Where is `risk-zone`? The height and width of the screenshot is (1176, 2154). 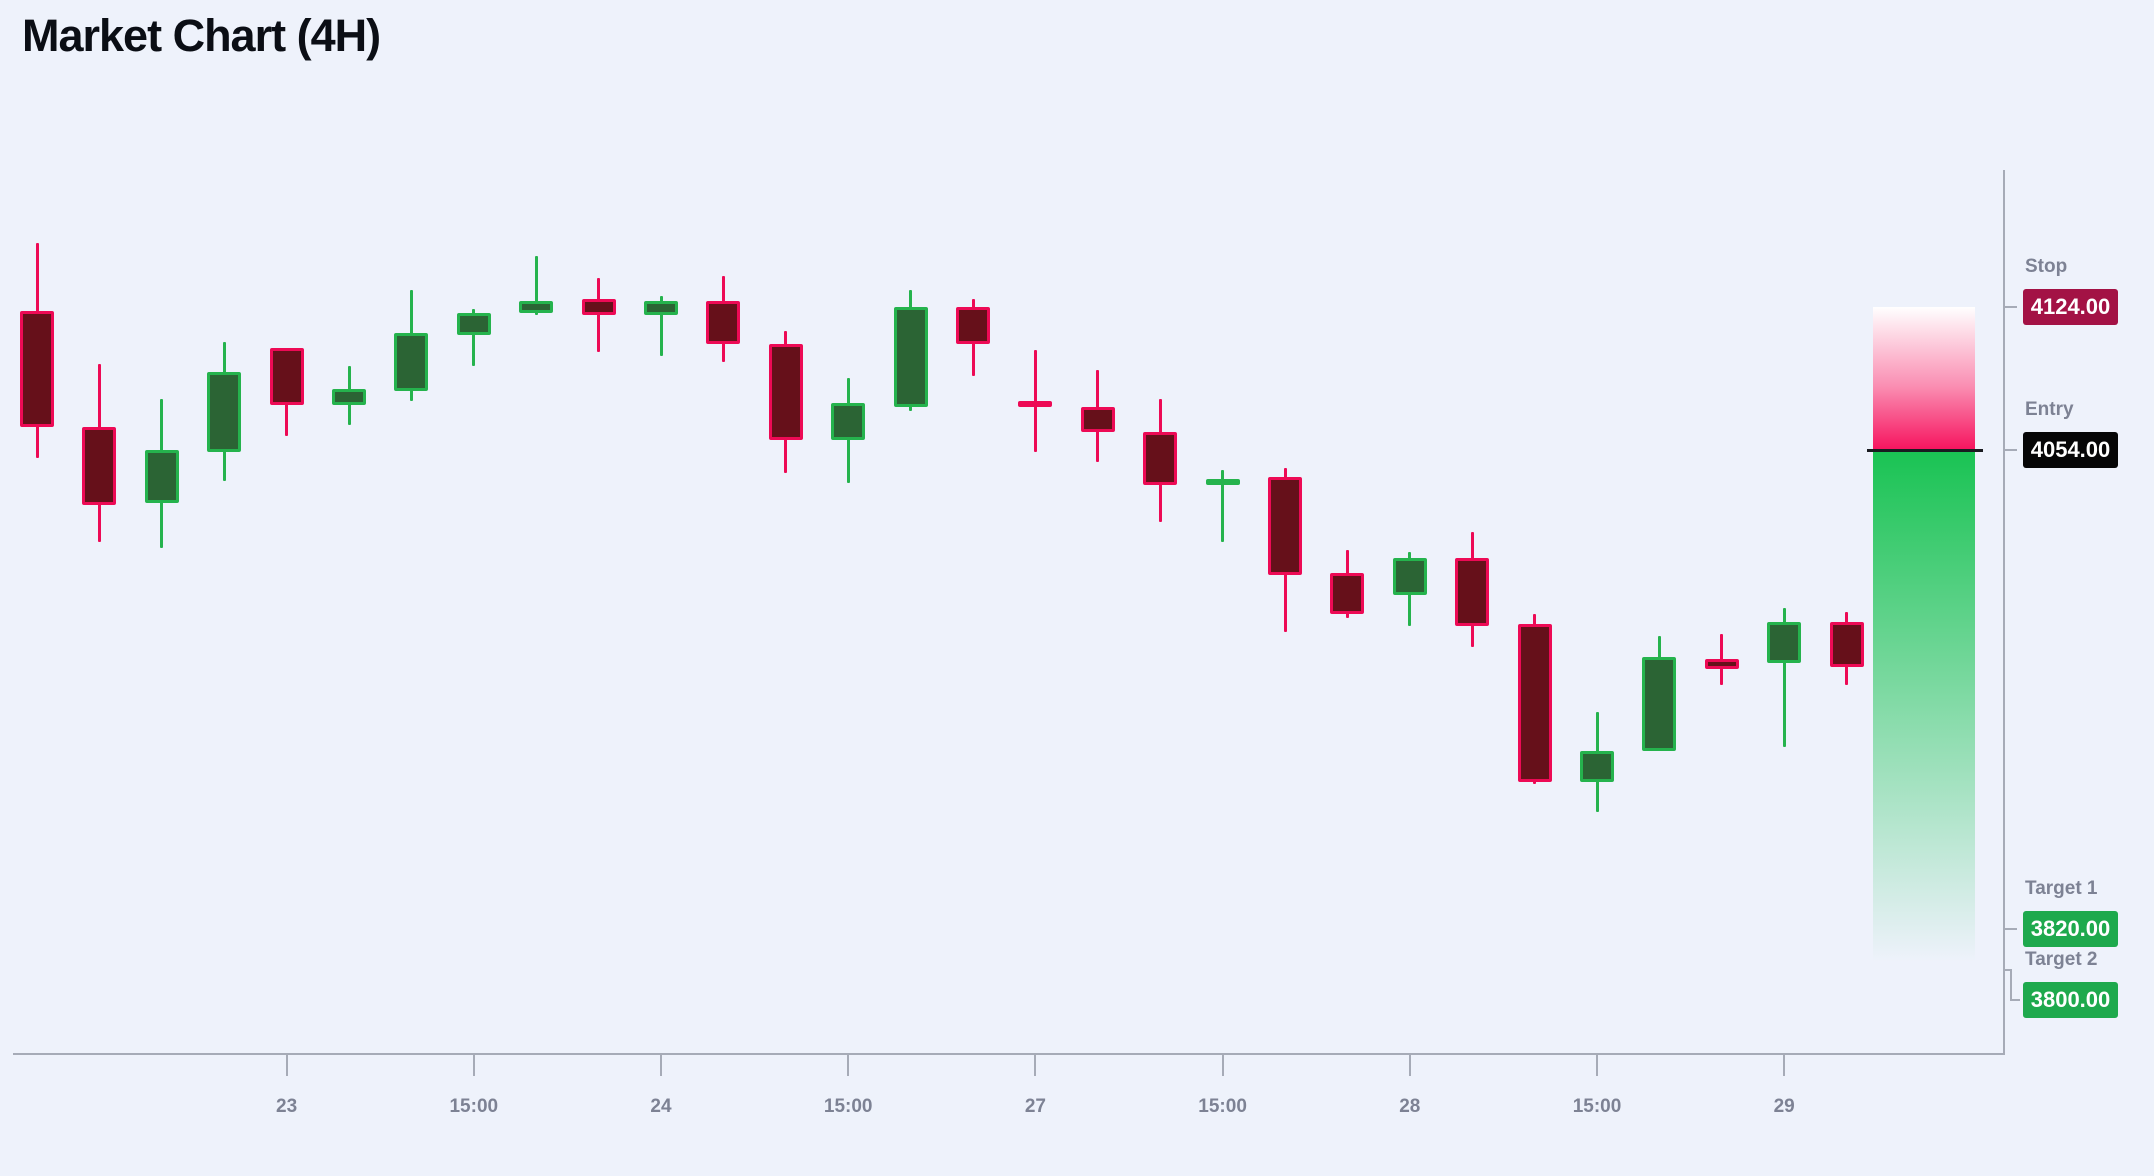
risk-zone is located at coordinates (1924, 378).